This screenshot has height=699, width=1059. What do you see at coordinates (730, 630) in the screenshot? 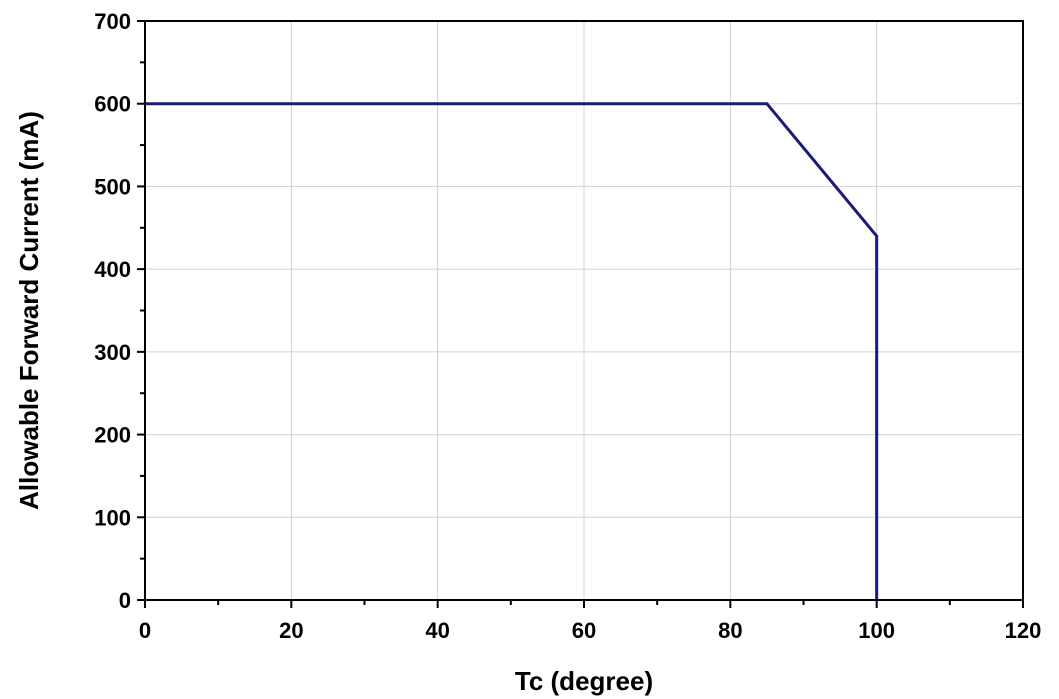
I see `x-tick-label: 80` at bounding box center [730, 630].